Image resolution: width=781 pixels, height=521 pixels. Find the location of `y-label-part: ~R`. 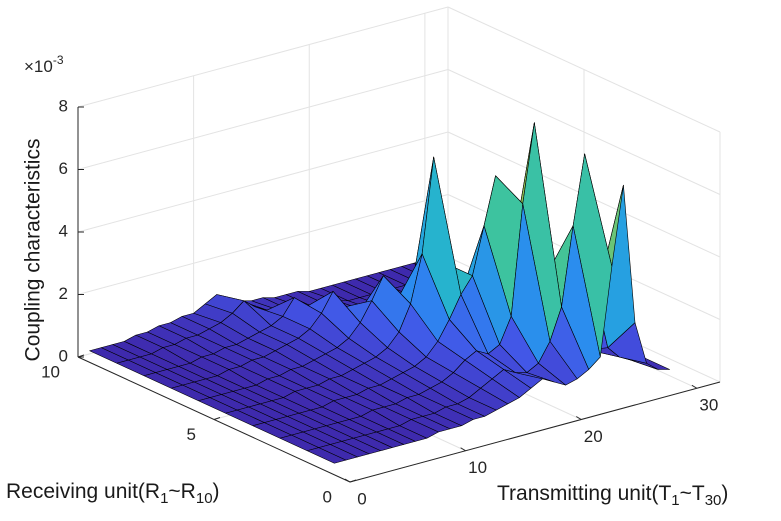

y-label-part: ~R is located at coordinates (181, 491).